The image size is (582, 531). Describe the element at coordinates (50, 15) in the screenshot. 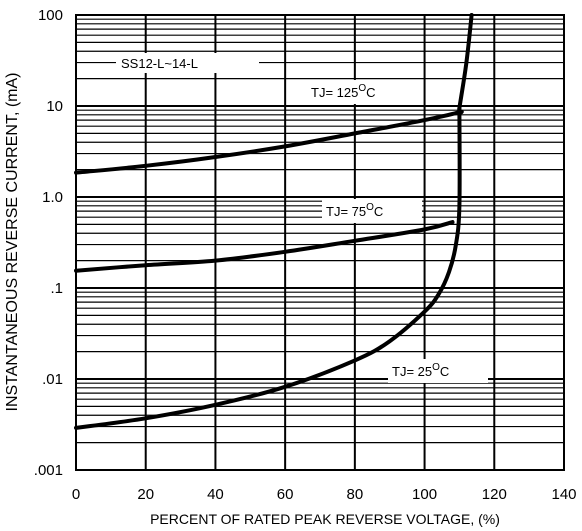

I see `y-tick-label: 100` at that location.